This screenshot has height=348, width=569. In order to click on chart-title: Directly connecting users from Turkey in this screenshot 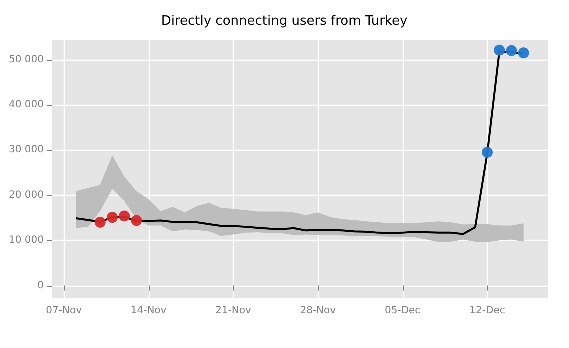, I will do `click(284, 21)`.